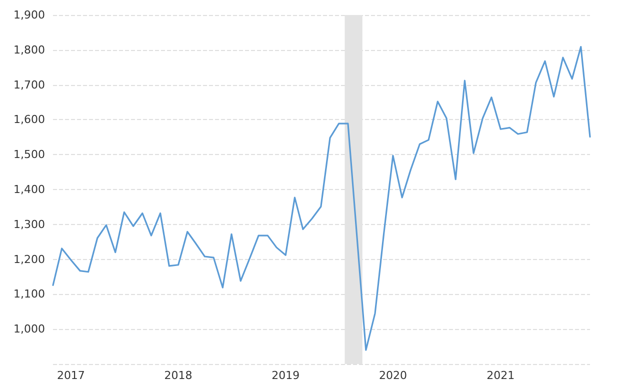 The image size is (624, 383). What do you see at coordinates (29, 49) in the screenshot?
I see `y-tick-label: 1,800` at bounding box center [29, 49].